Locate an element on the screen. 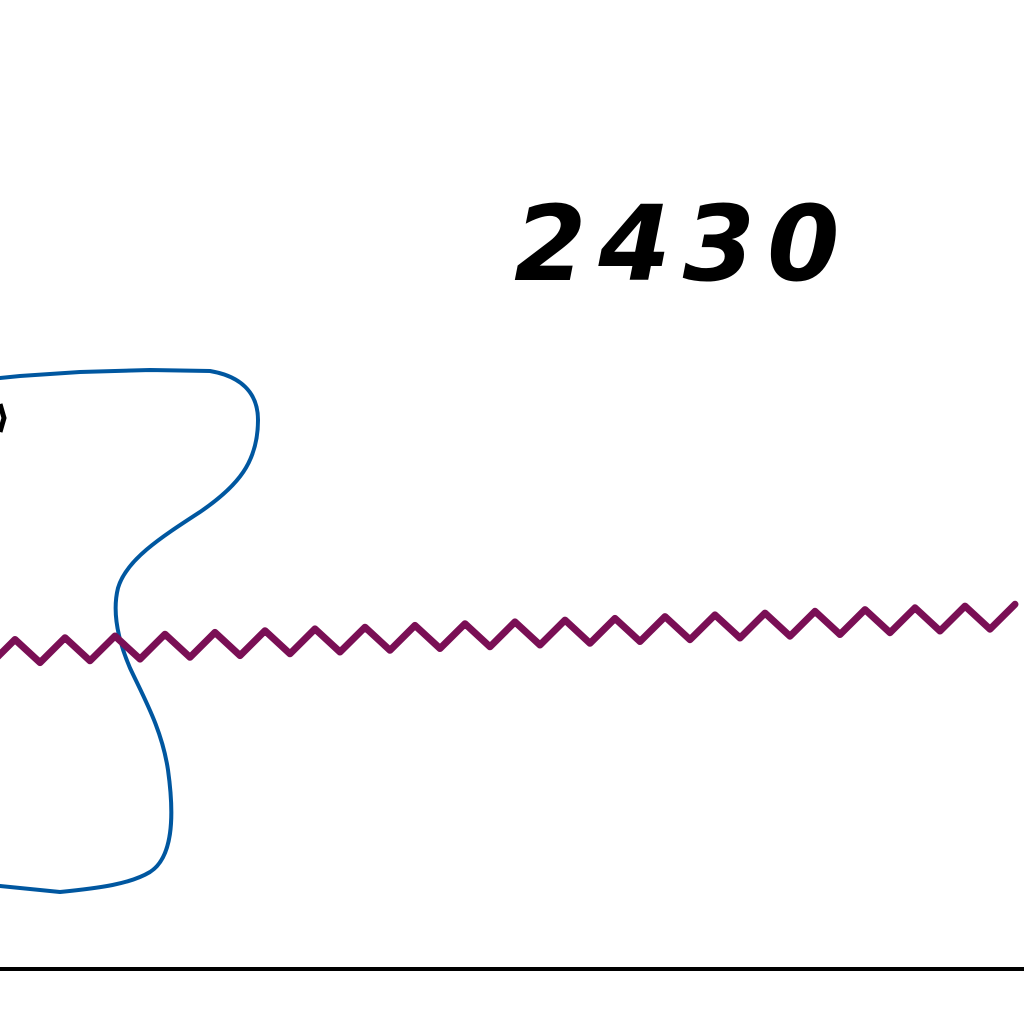 The image size is (1024, 1024). partial-glyph-mark is located at coordinates (3, 418).